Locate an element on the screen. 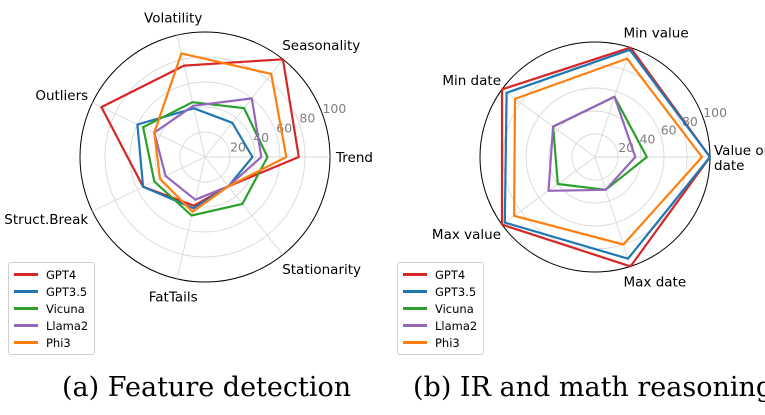 The image size is (765, 415). radar-spoke-outliers is located at coordinates (149, 130).